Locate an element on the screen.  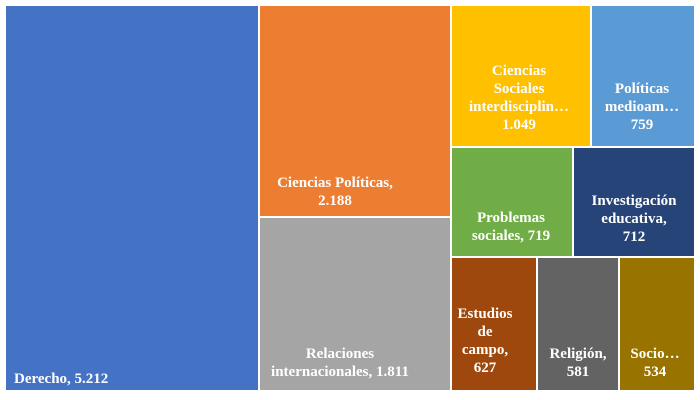
tile-label-line: Derecho, 5.212 is located at coordinates (61, 379).